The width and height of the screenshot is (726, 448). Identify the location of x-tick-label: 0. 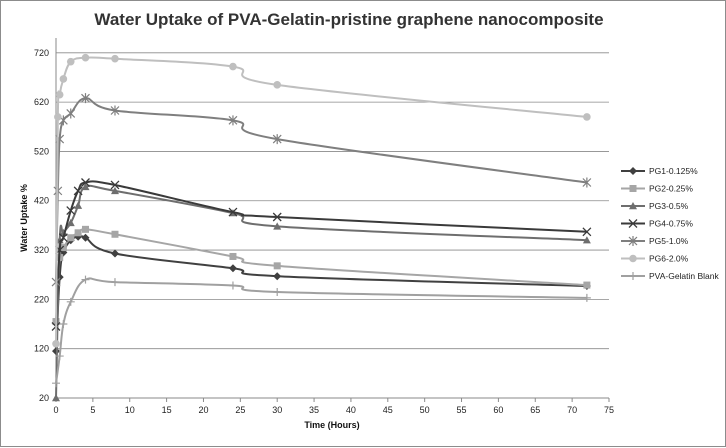
(55, 410).